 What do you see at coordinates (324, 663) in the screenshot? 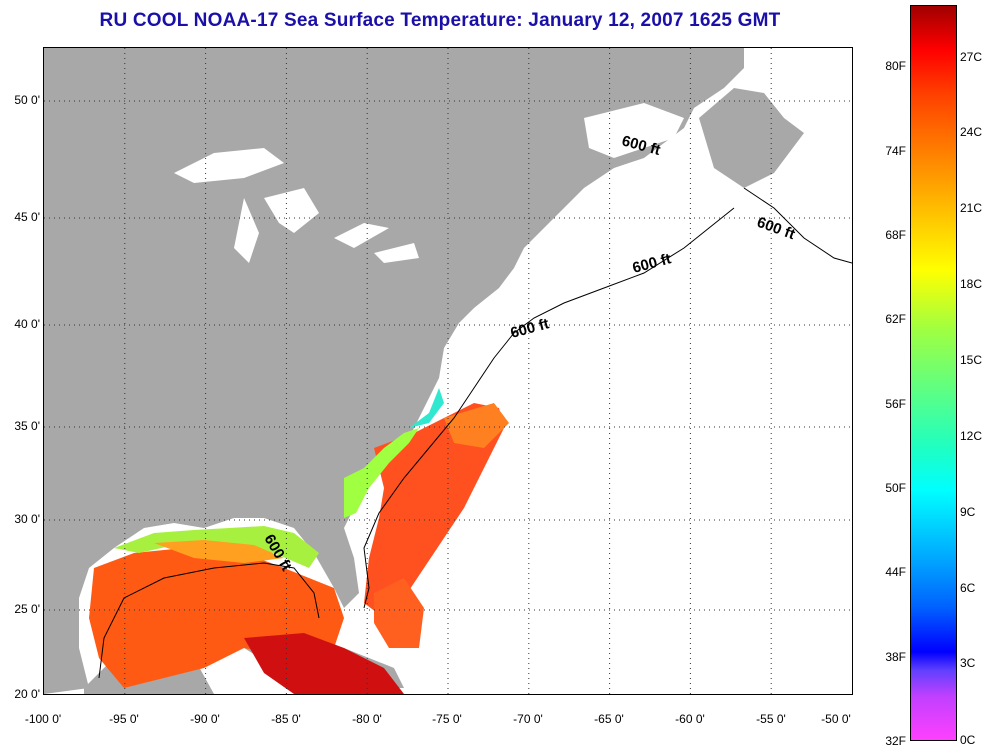
I see `caribbean-sst` at bounding box center [324, 663].